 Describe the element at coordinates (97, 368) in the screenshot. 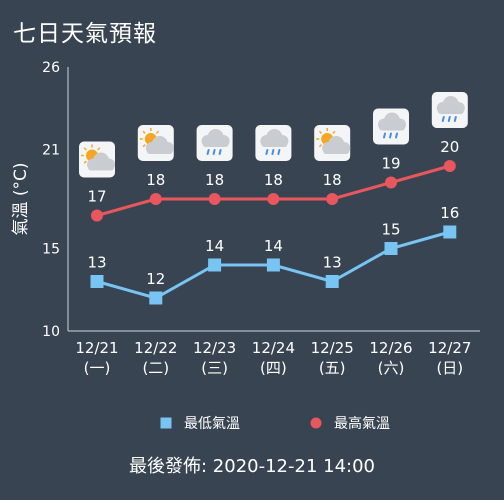

I see `x-tick-weekday: (一)` at that location.